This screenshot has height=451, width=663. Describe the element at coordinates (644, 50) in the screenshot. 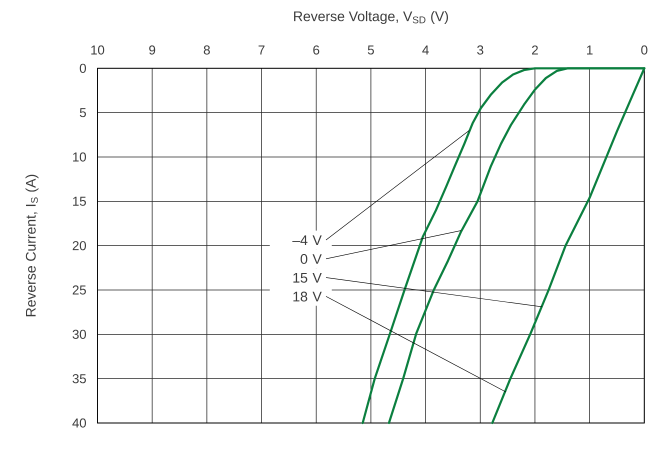

I see `x-tick-label: 0` at that location.